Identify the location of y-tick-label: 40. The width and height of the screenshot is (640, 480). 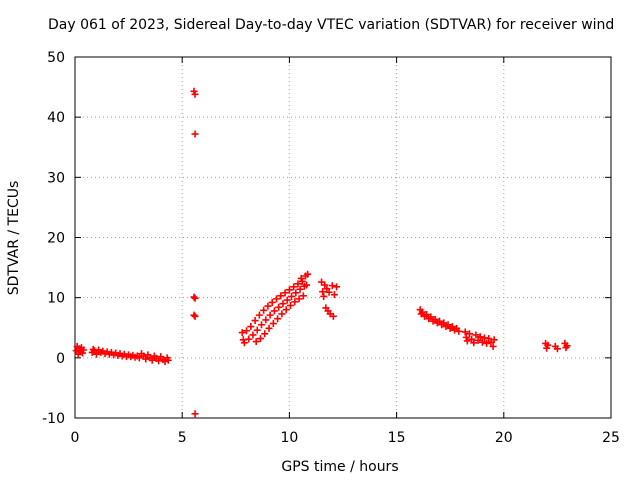
(56, 118).